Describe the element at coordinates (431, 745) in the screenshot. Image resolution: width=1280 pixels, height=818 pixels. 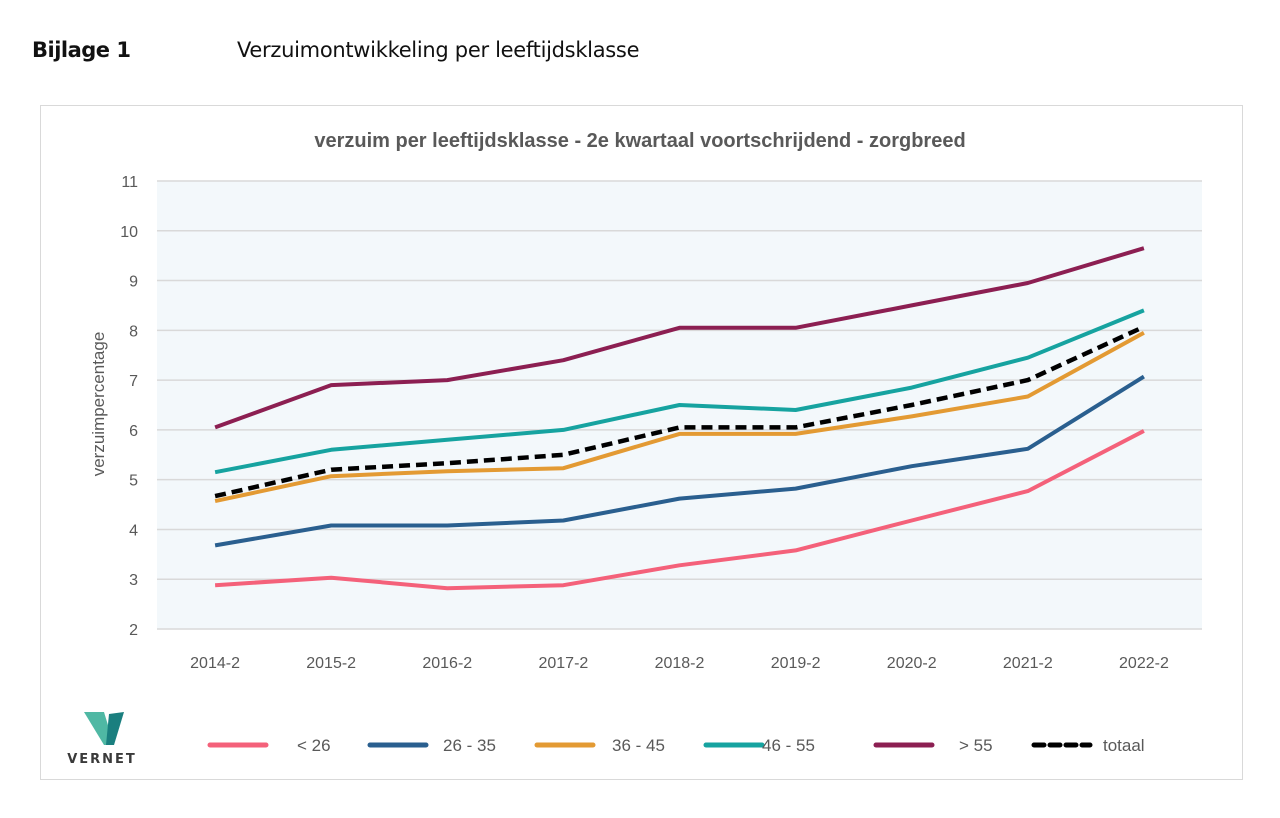
I see `legend-item: 26 - 35` at that location.